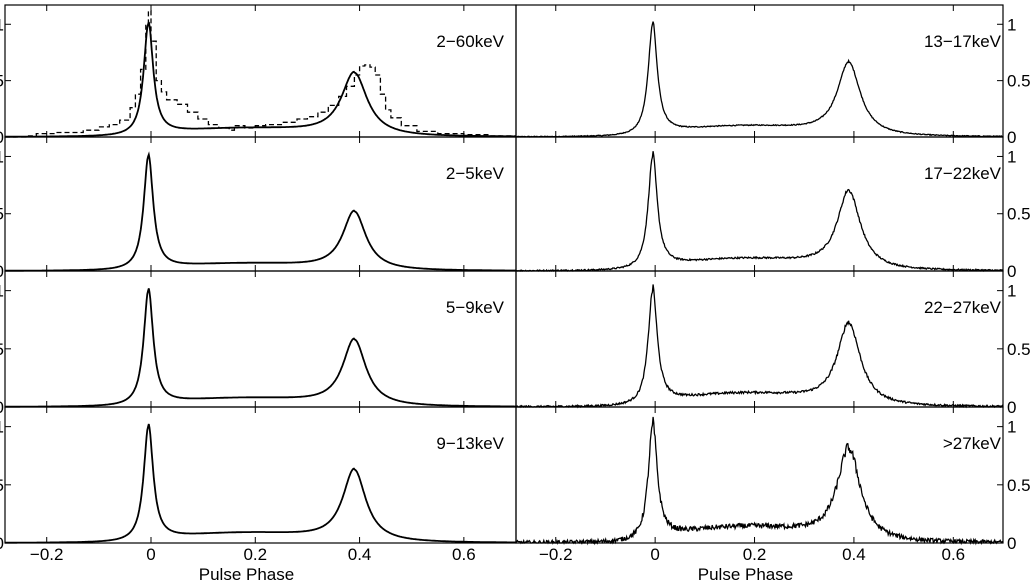 Image resolution: width=1036 pixels, height=588 pixels. Describe the element at coordinates (972, 443) in the screenshot. I see `panel-label: >27keV` at that location.